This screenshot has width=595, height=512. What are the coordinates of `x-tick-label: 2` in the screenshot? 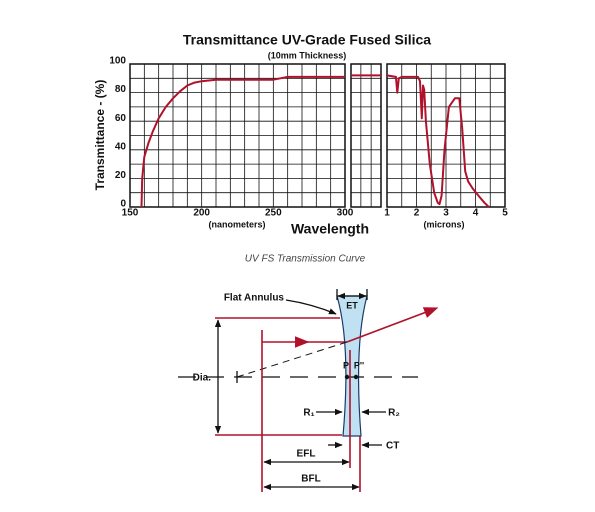 It's located at (417, 213).